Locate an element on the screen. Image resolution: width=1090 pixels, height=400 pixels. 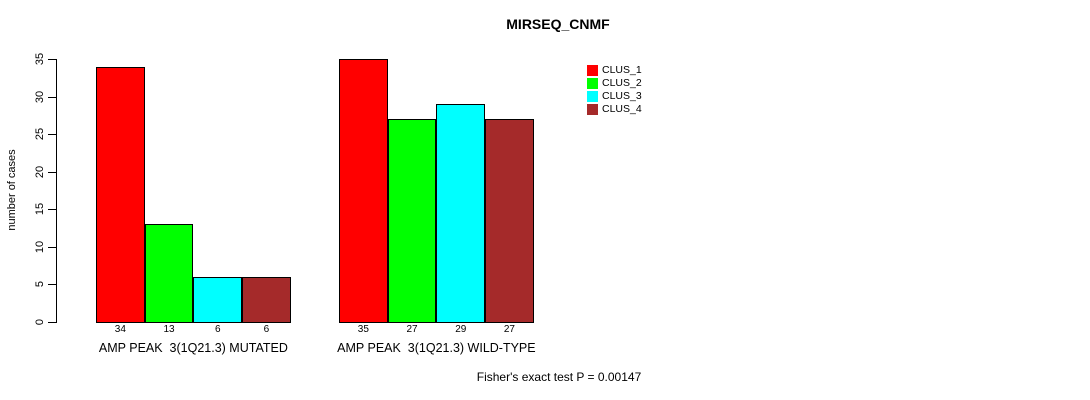
y-axis-tick-label: 5 is located at coordinates (40, 284).